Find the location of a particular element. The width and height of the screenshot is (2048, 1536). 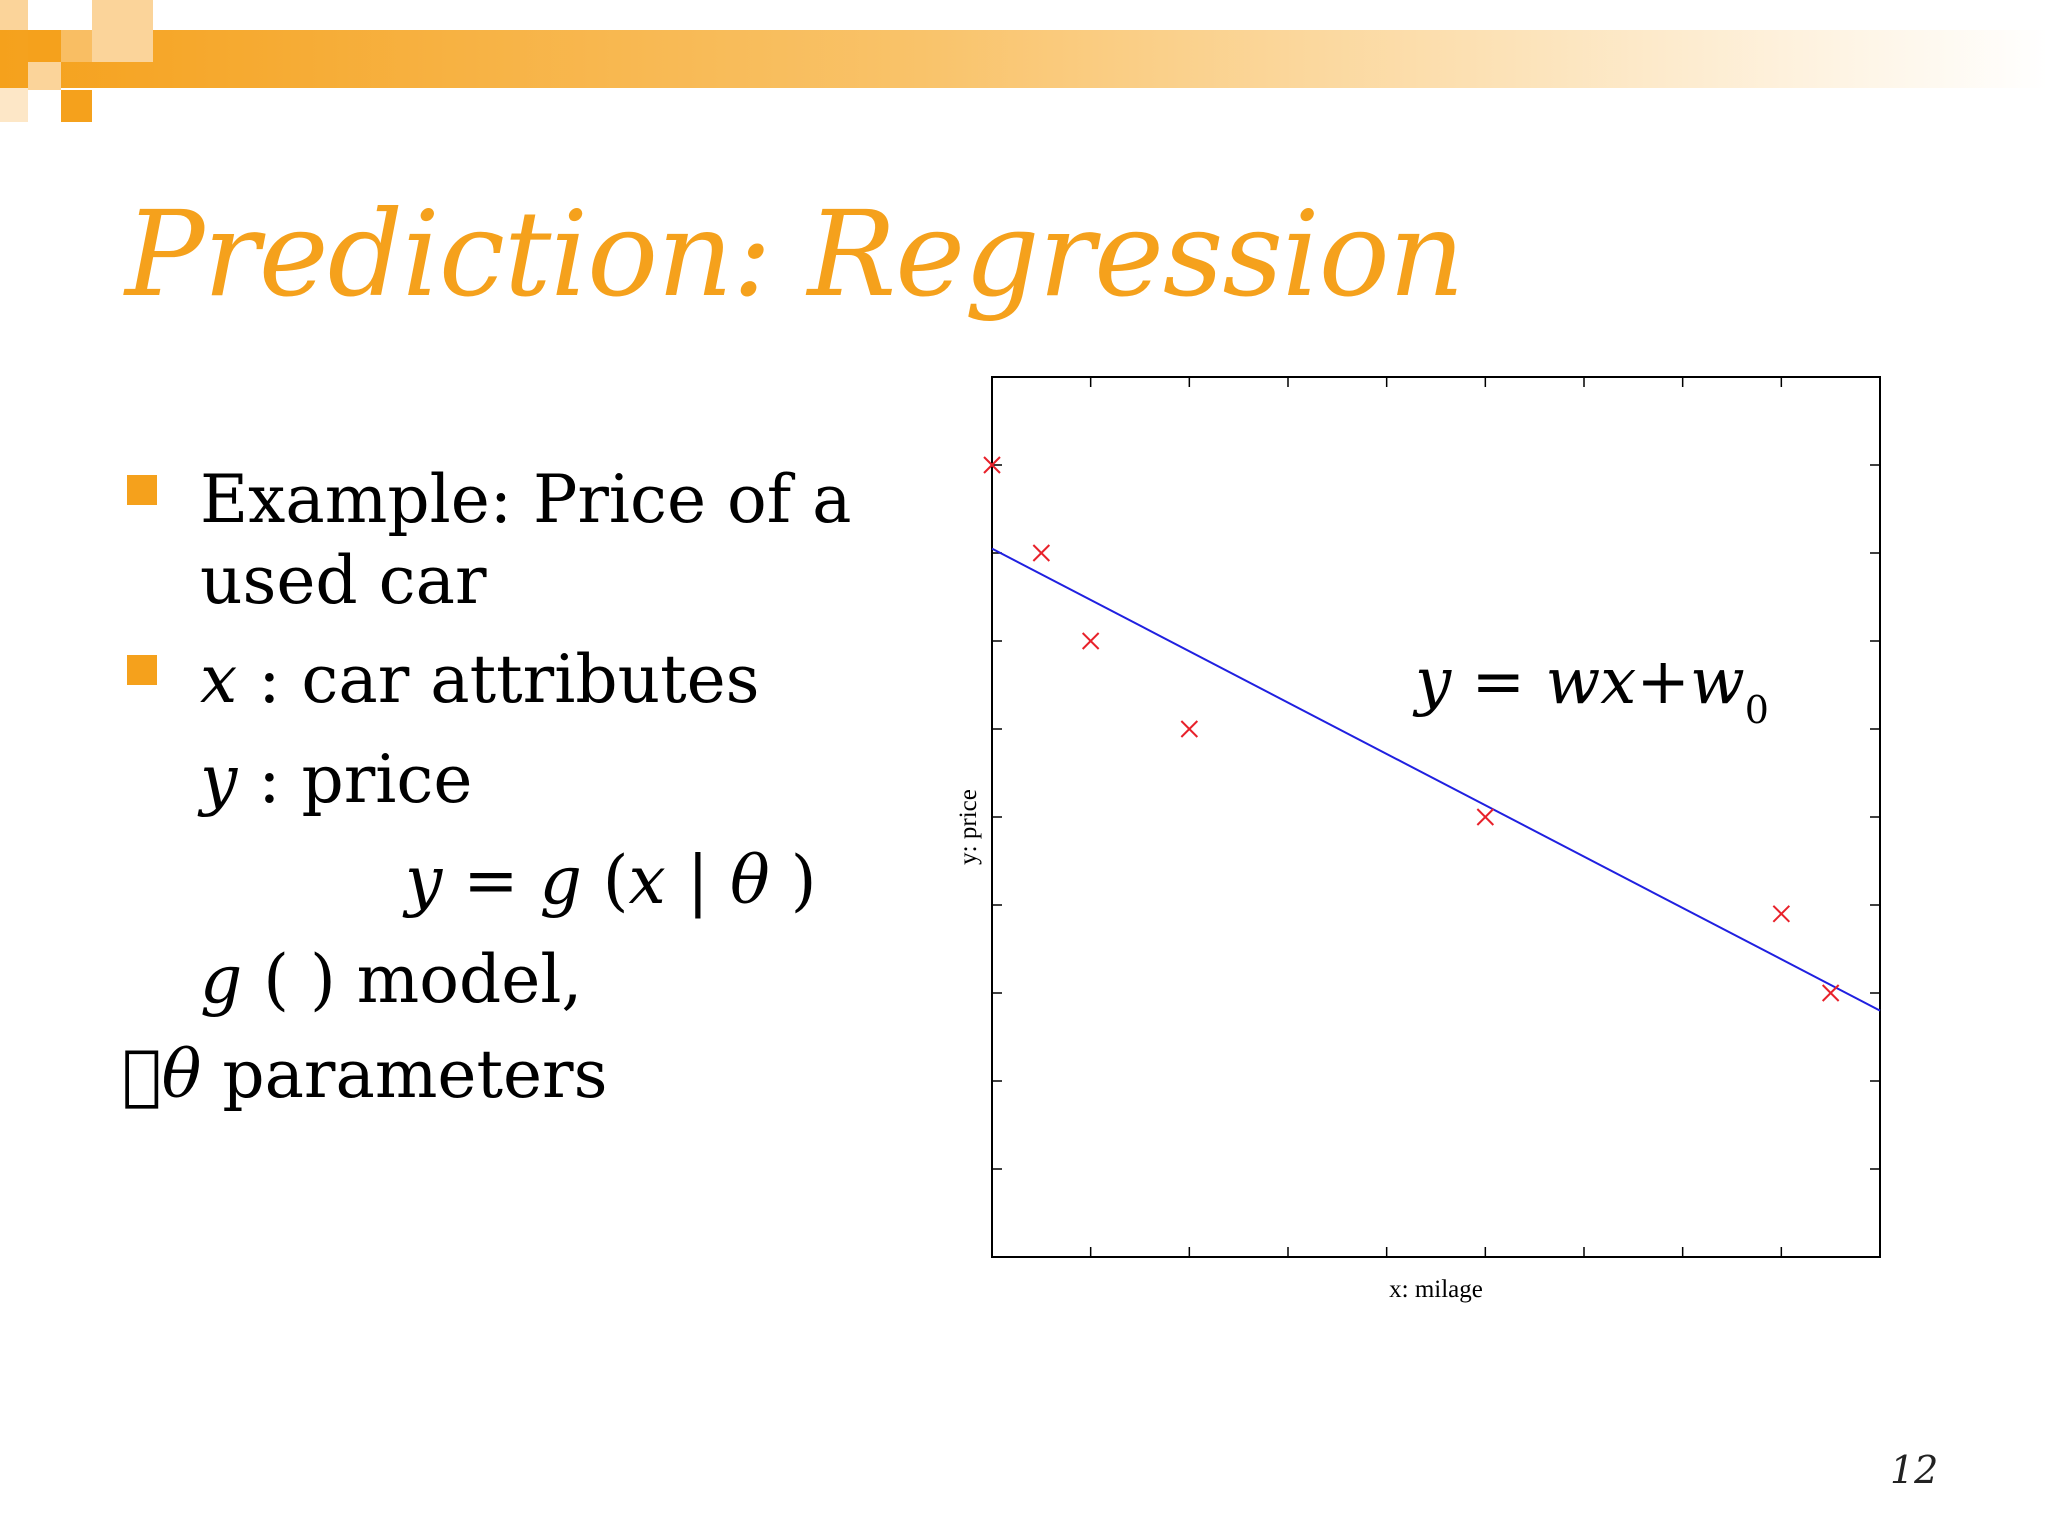

formula-theta: θ is located at coordinates (749, 880).